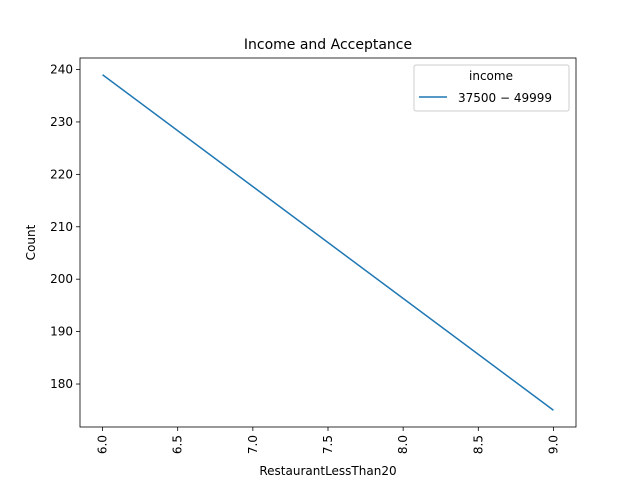  Describe the element at coordinates (61, 332) in the screenshot. I see `y-tick-label: 190` at that location.